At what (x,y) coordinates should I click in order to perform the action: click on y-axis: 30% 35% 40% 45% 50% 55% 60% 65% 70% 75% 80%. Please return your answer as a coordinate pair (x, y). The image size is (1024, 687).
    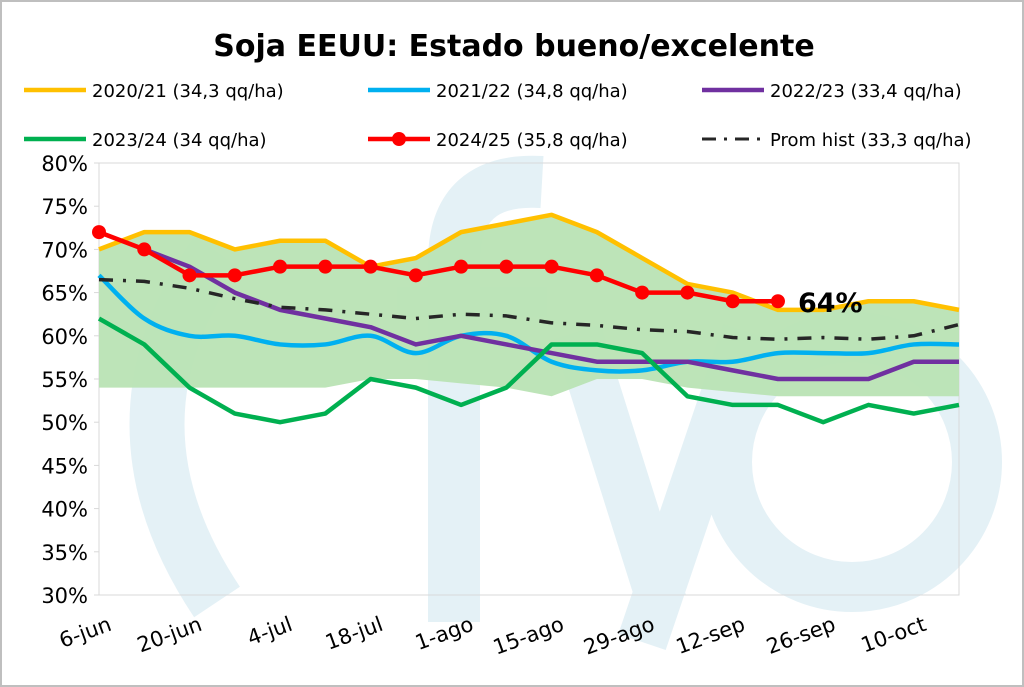
    Looking at the image, I should click on (70, 380).